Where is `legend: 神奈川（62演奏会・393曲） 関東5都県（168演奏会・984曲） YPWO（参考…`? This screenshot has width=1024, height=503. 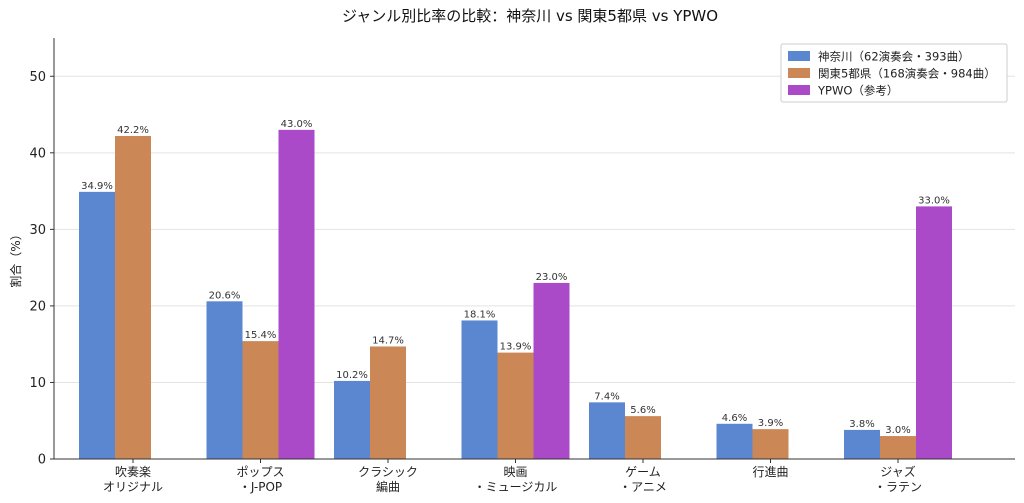 legend: 神奈川（62演奏会・393曲） 関東5都県（168演奏会・984曲） YPWO（参考… is located at coordinates (894, 73).